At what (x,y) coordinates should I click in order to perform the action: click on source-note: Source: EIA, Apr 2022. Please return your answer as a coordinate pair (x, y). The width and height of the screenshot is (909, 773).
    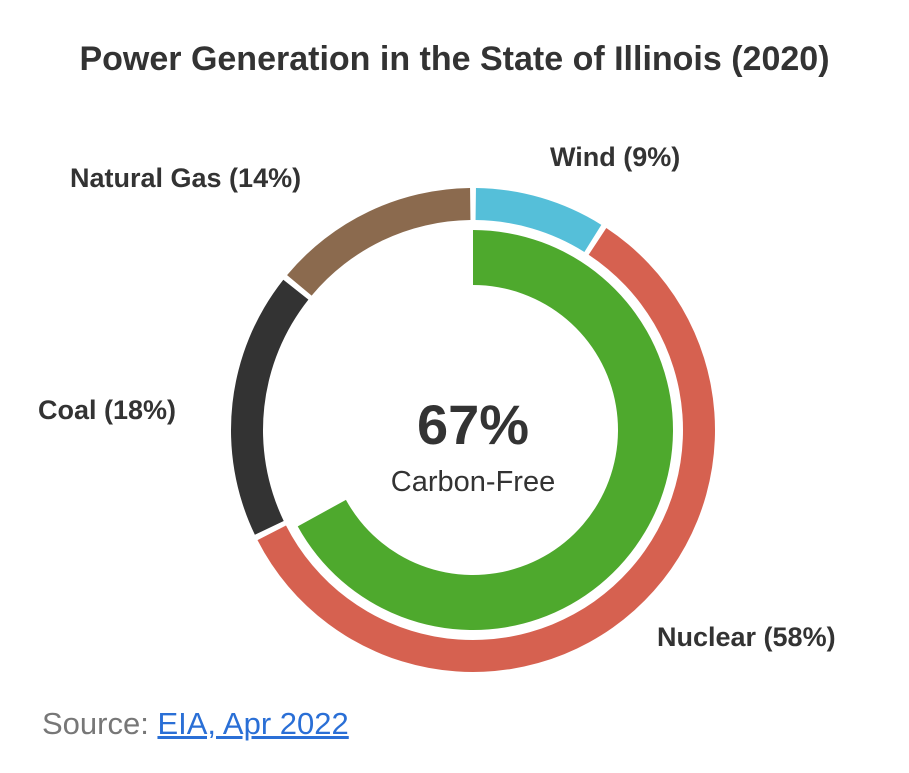
    Looking at the image, I should click on (195, 724).